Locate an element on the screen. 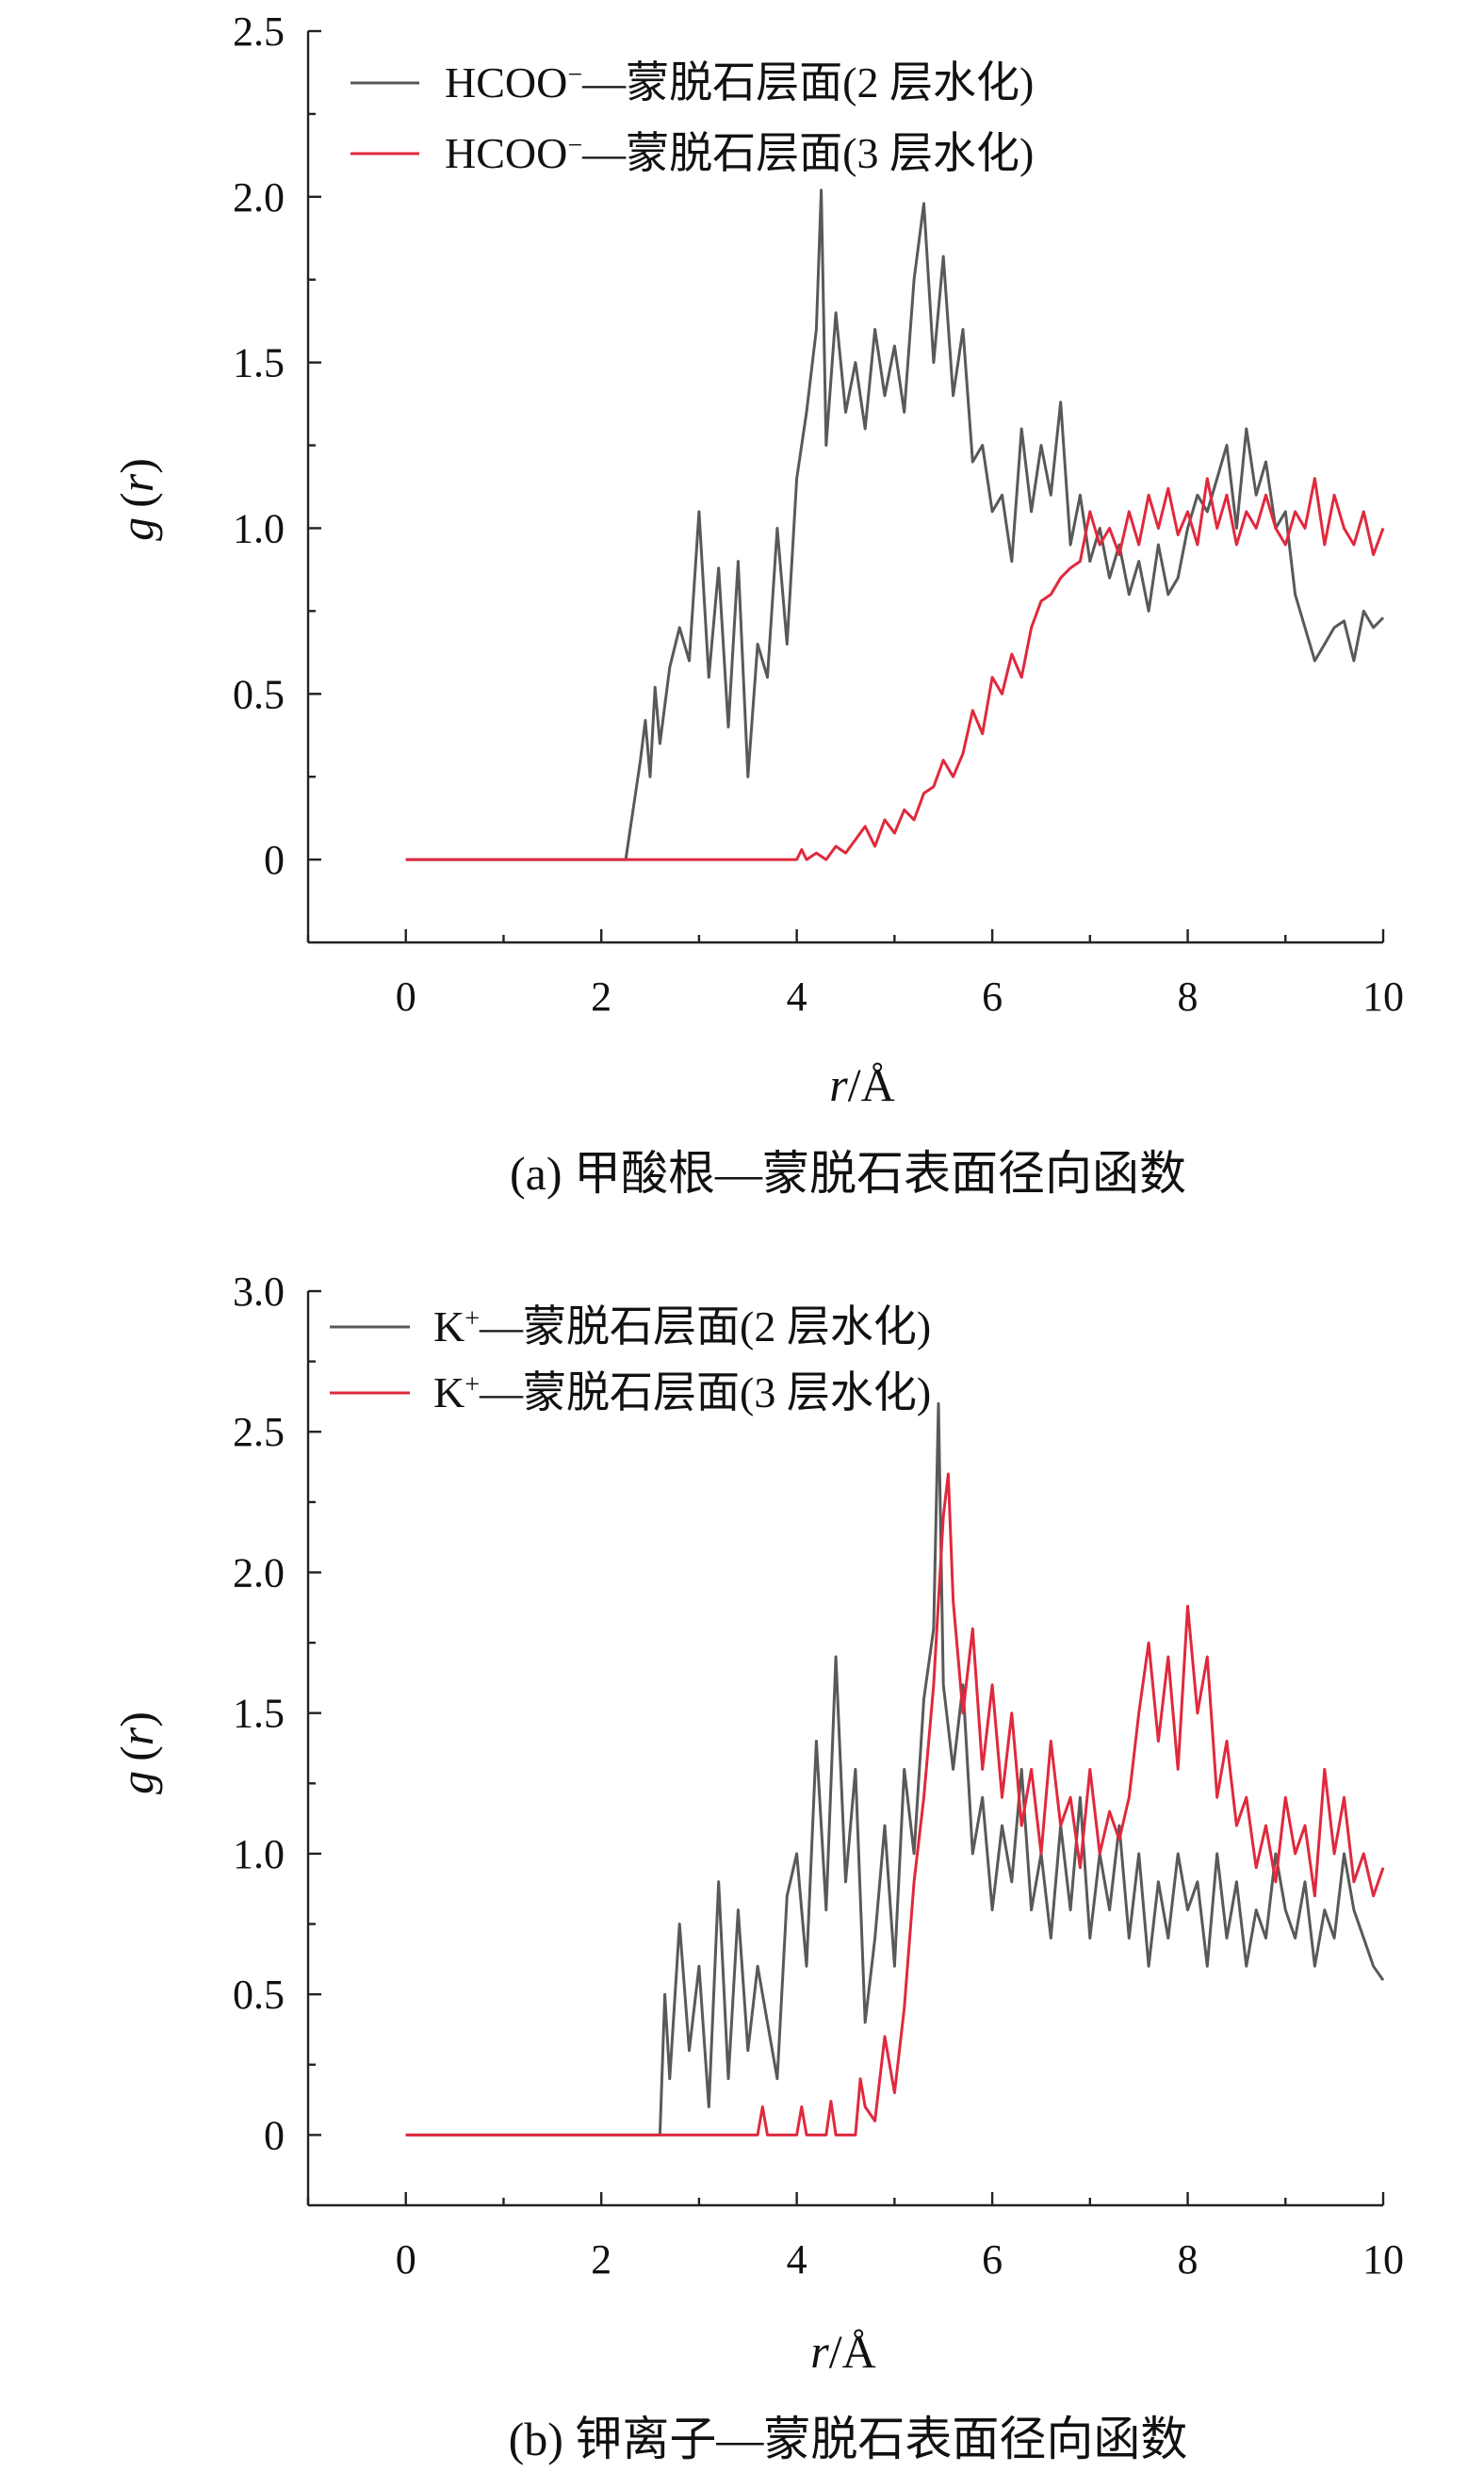 This screenshot has width=1484, height=2472. panel-a-legend-label-2: HCOO−—蒙脱石层面(3 层水化) is located at coordinates (739, 153).